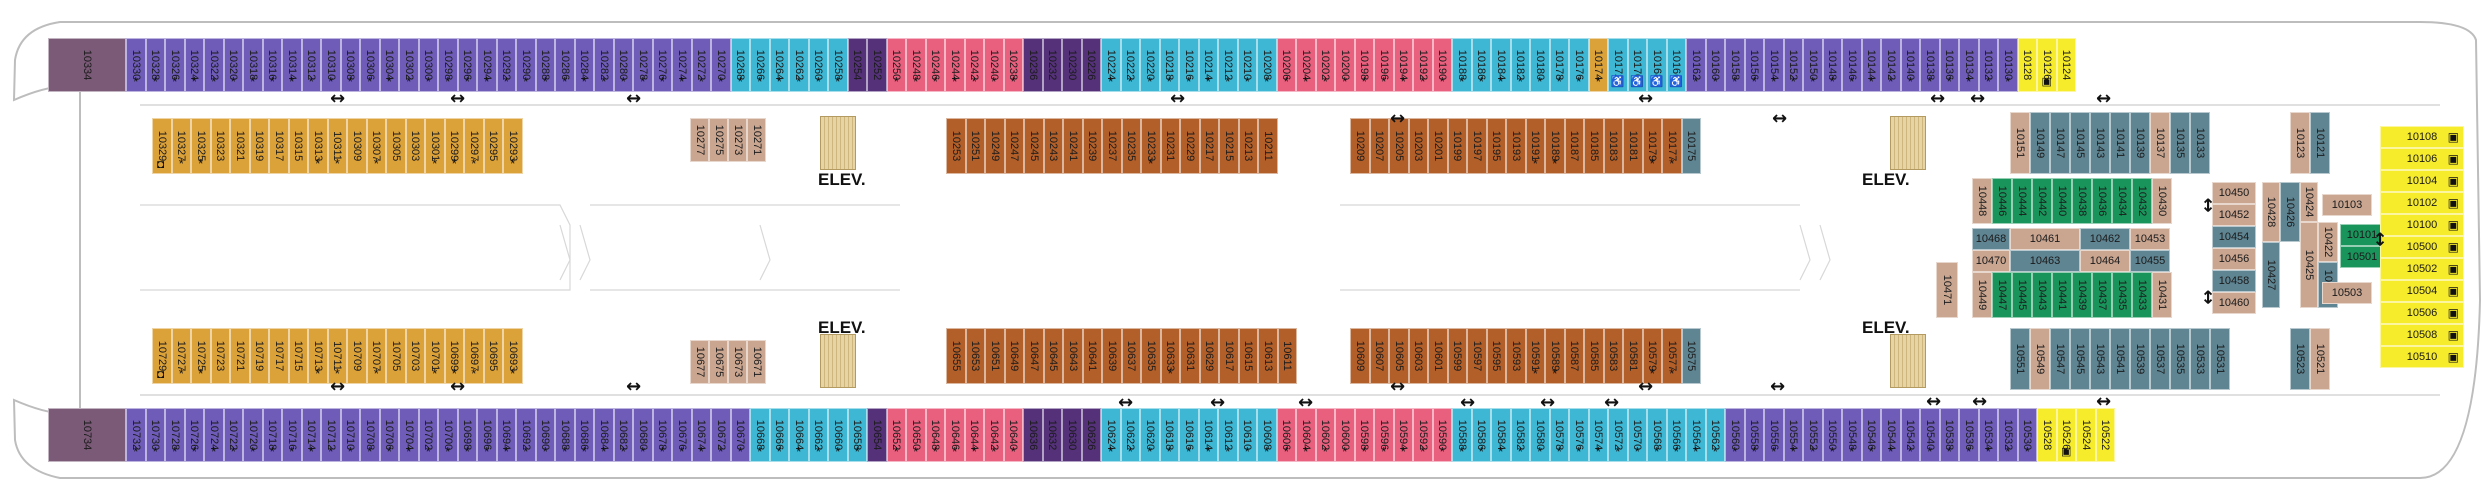 The image size is (2484, 500). What do you see at coordinates (493, 356) in the screenshot?
I see `cabin-10695: 10695` at bounding box center [493, 356].